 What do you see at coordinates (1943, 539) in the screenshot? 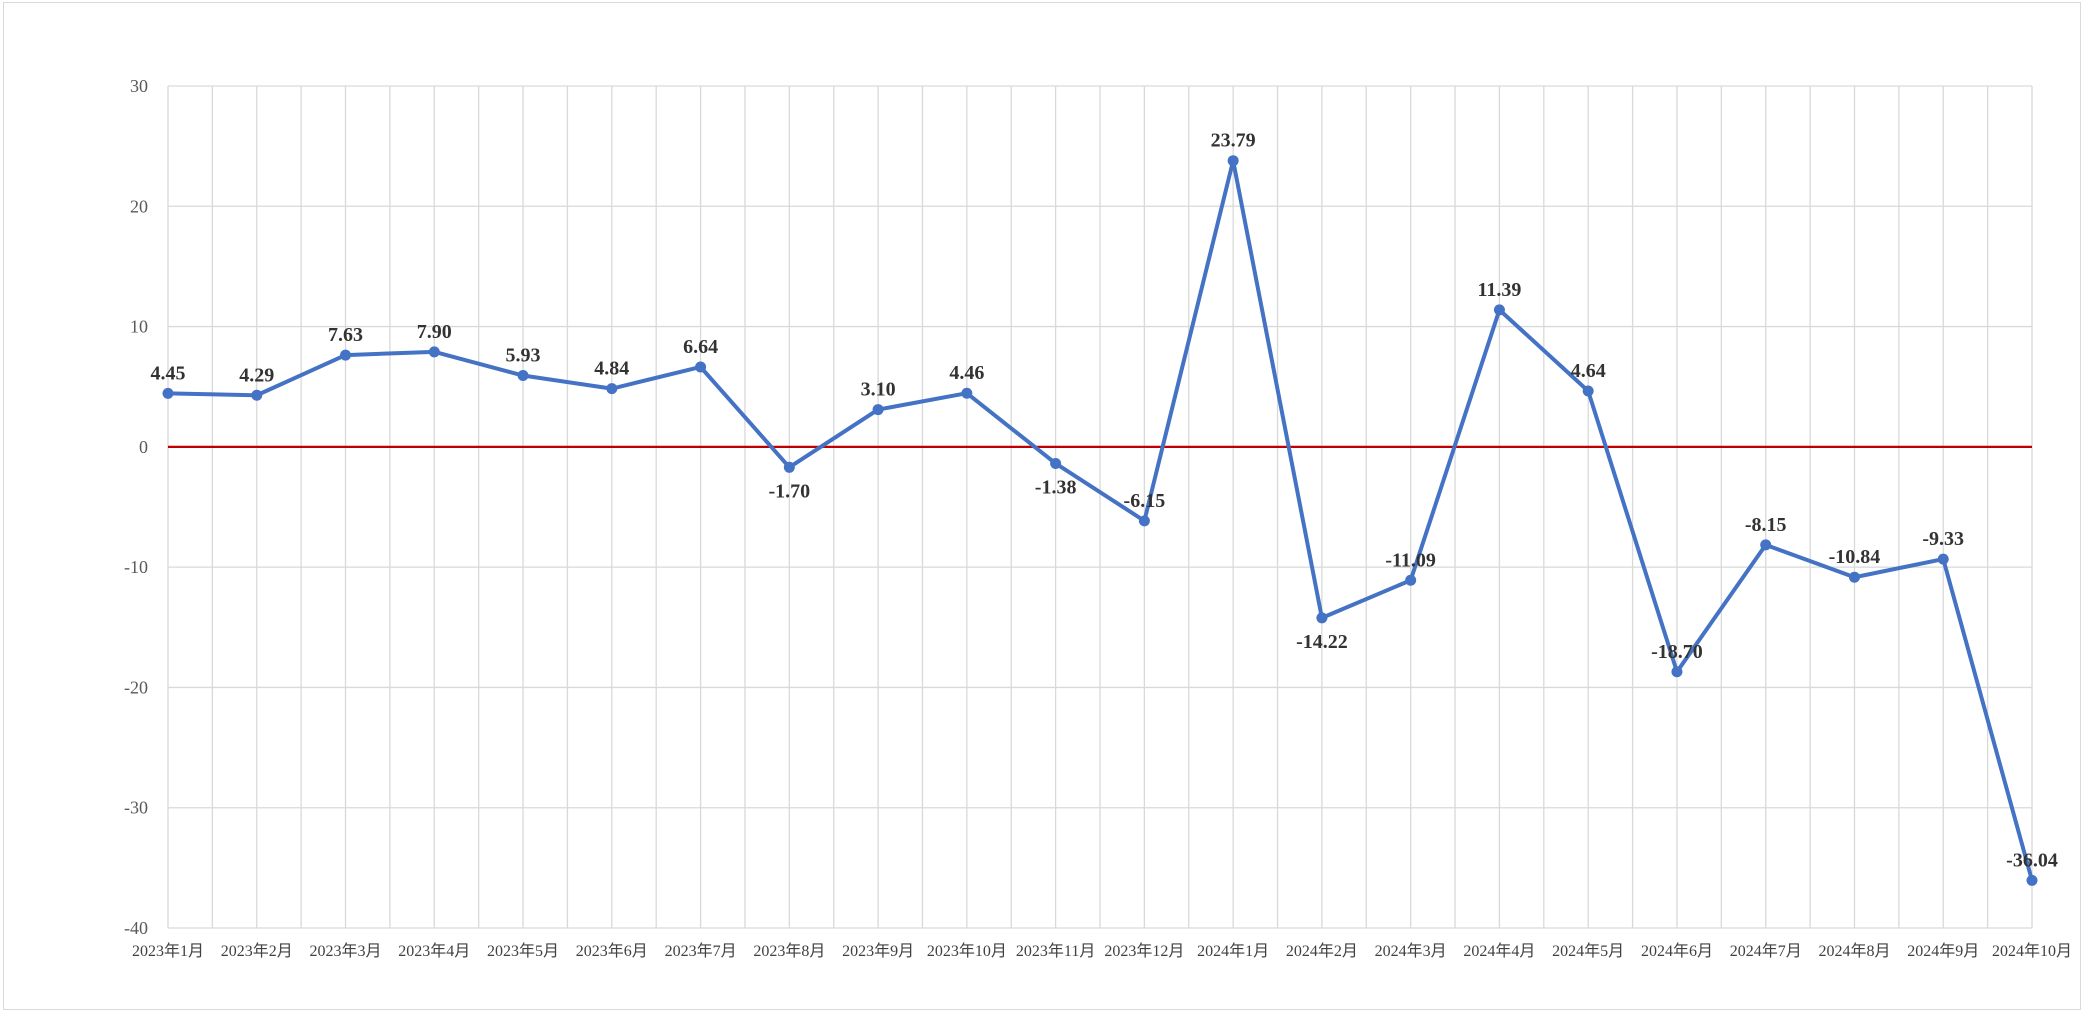
I see `data-label: -9.33` at bounding box center [1943, 539].